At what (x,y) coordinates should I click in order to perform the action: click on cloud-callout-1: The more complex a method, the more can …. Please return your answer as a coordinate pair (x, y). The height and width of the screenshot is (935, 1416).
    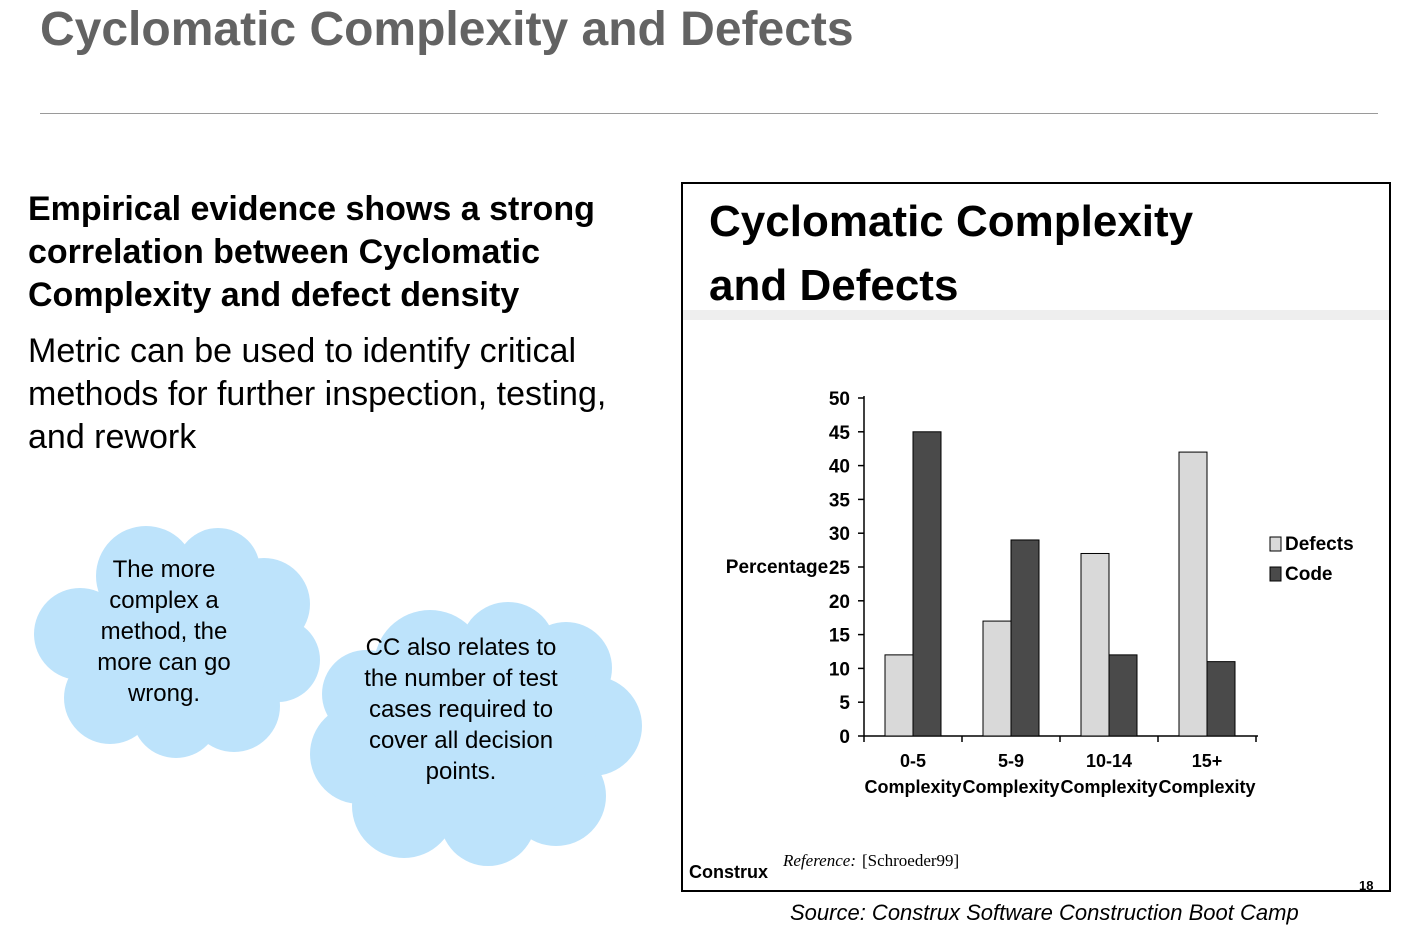
    Looking at the image, I should click on (174, 638).